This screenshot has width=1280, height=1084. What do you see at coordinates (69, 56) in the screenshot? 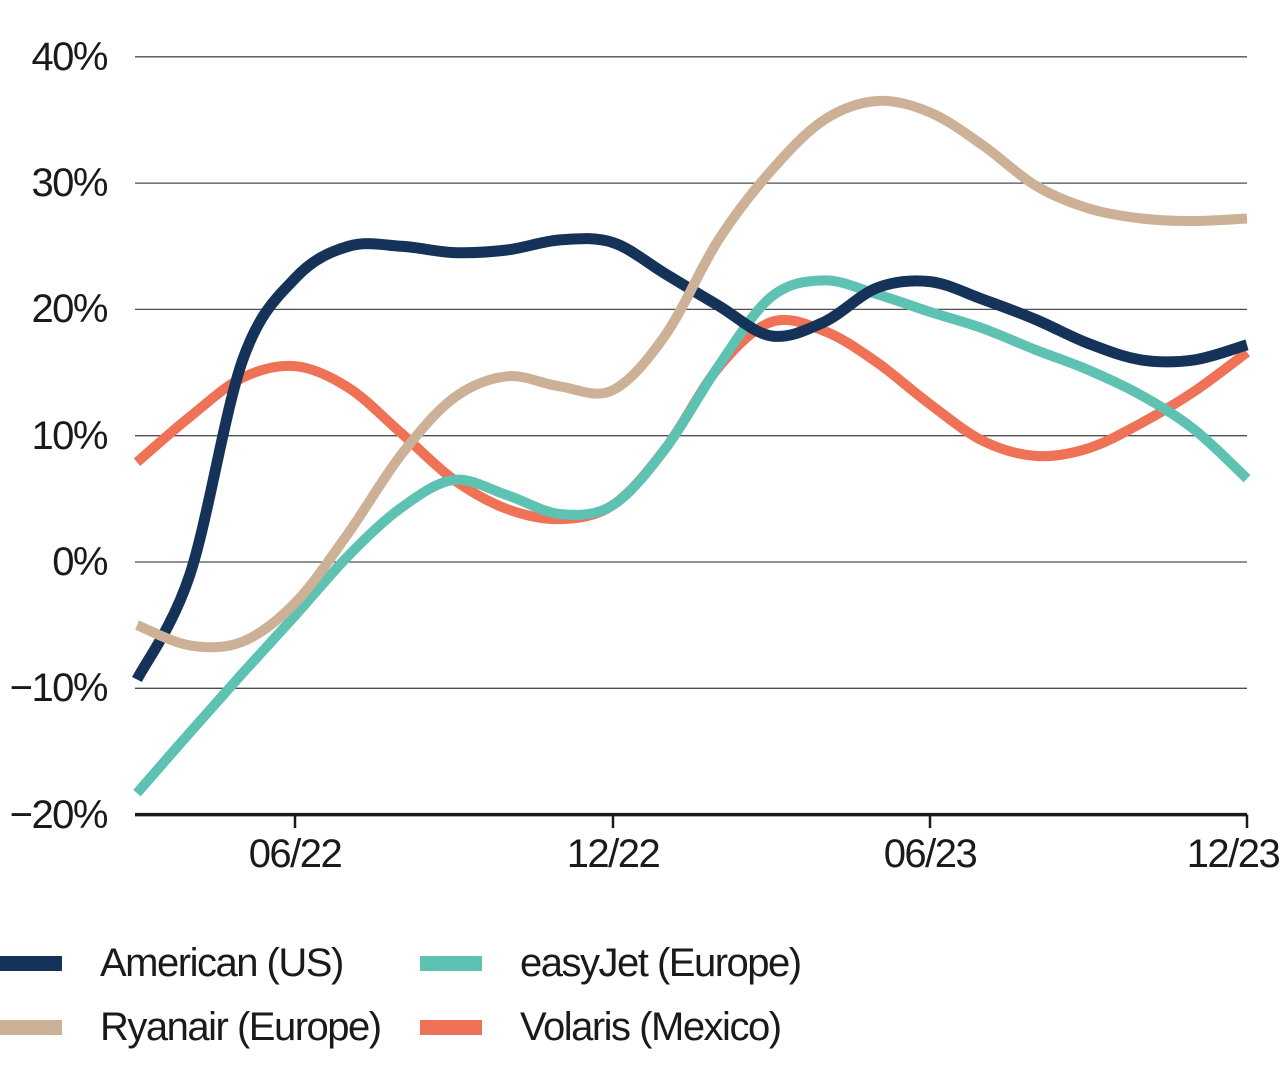
I see `y-axis-tick-label: 40%` at bounding box center [69, 56].